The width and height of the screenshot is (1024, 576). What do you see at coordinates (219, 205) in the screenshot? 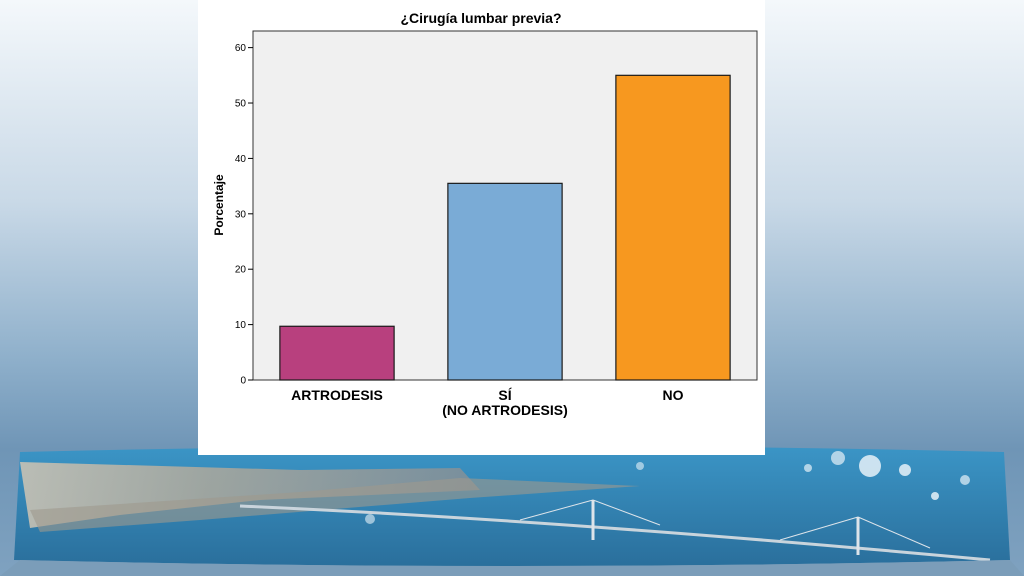
I see `y-axis-label: Porcentaje` at bounding box center [219, 205].